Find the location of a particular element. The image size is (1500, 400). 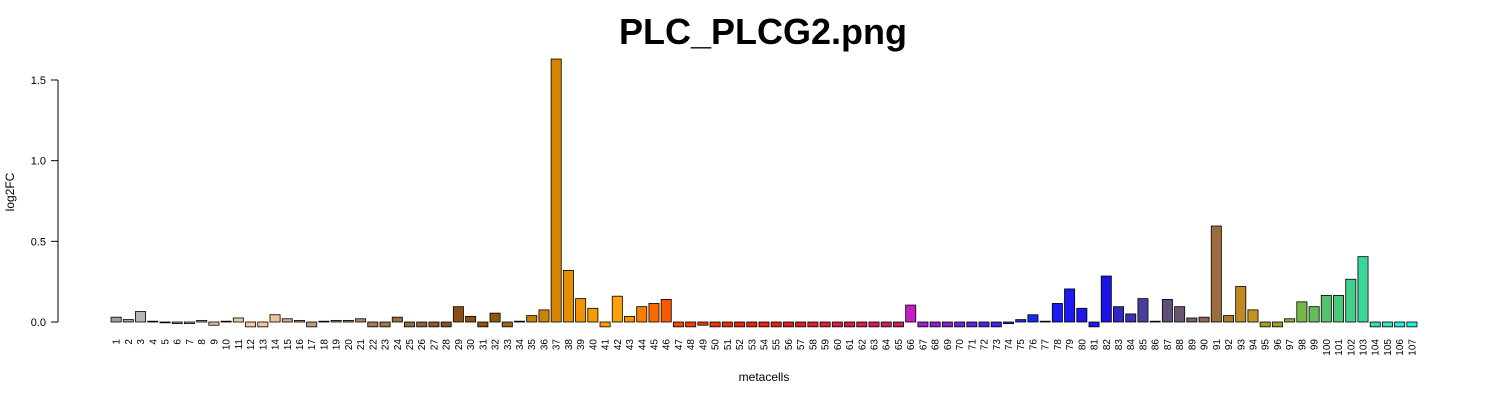

x-tick-label-4: 4 is located at coordinates (153, 342).